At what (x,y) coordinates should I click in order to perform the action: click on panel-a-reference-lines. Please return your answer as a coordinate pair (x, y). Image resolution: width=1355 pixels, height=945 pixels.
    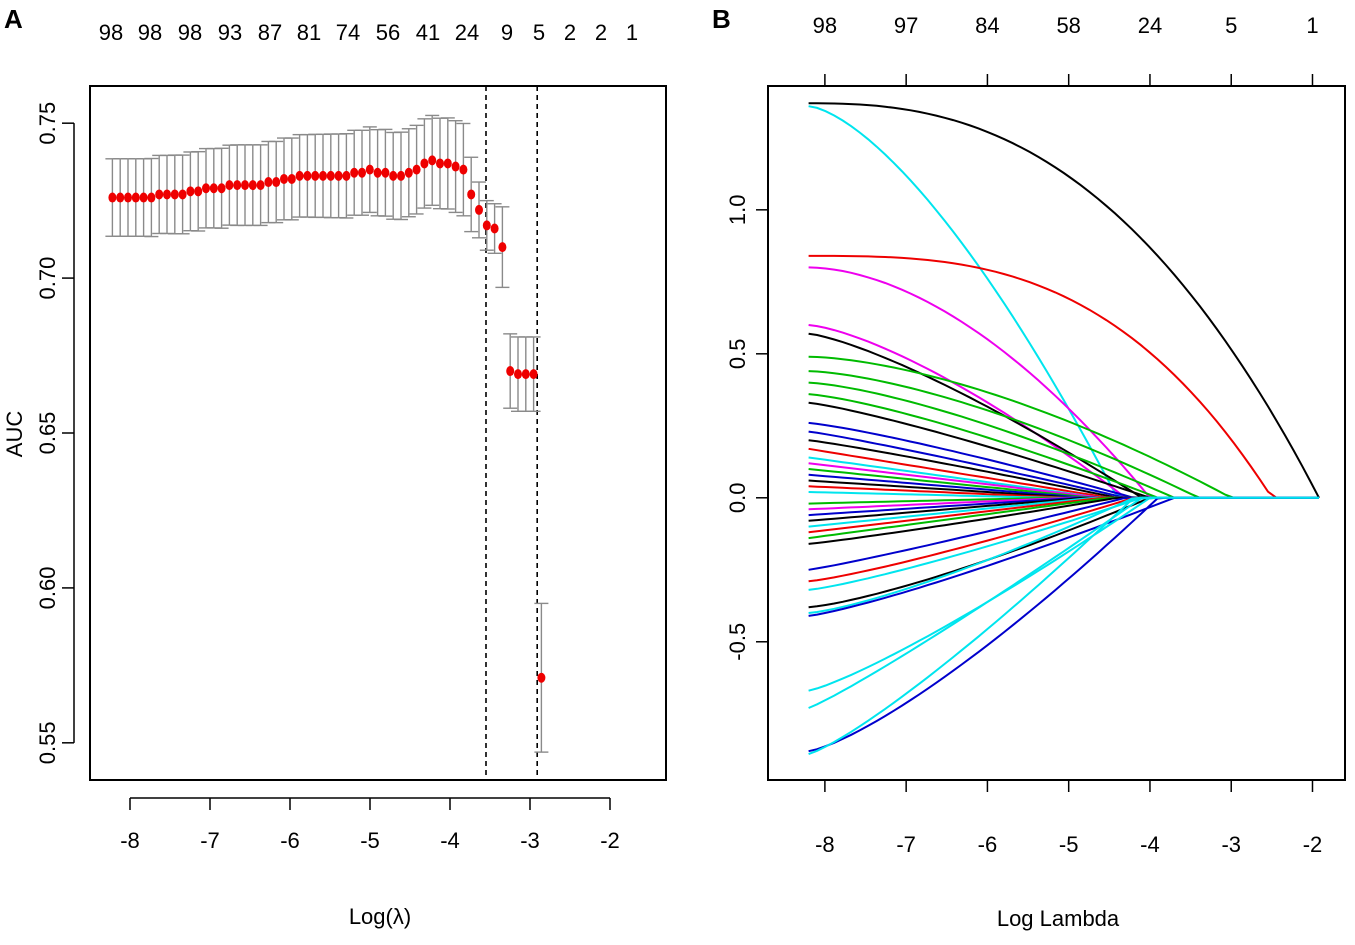
    Looking at the image, I should click on (512, 433).